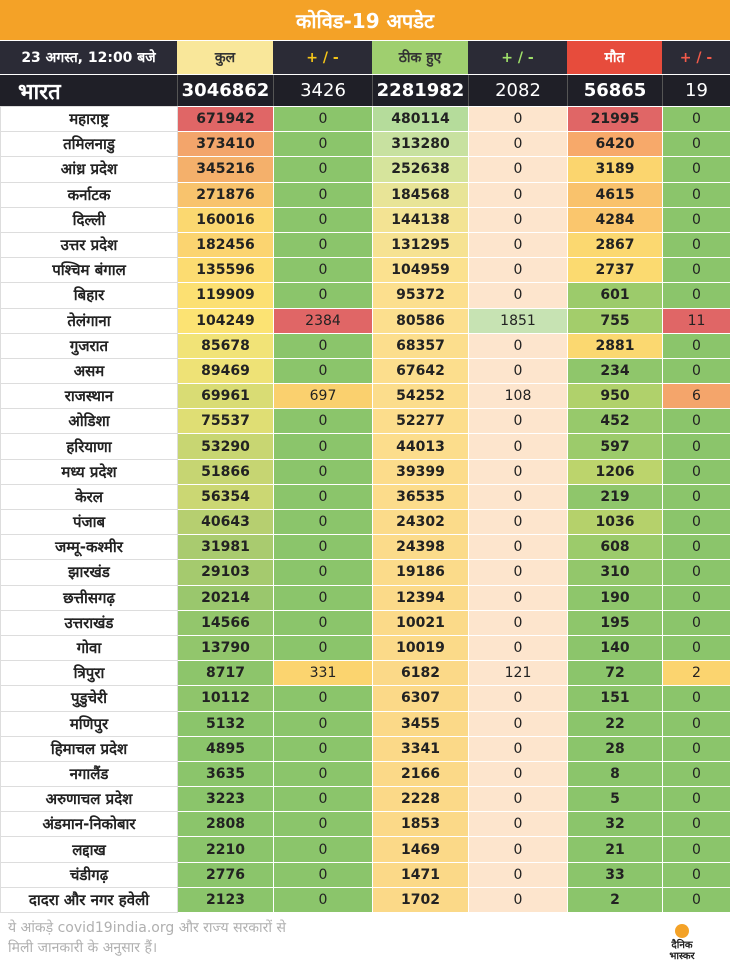 This screenshot has width=730, height=973. Describe the element at coordinates (365, 547) in the screenshot. I see `table-row: जम्मू-कश्मीर 31981 0 24398 0 608 0` at that location.